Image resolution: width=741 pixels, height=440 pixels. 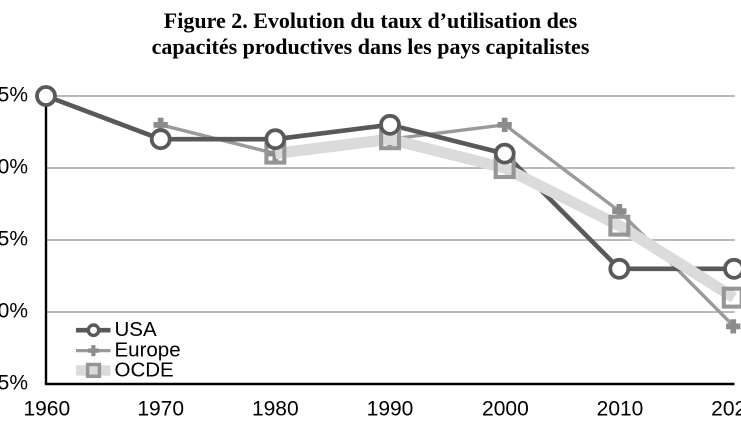 I want to click on svg-text: 2010, so click(x=620, y=408).